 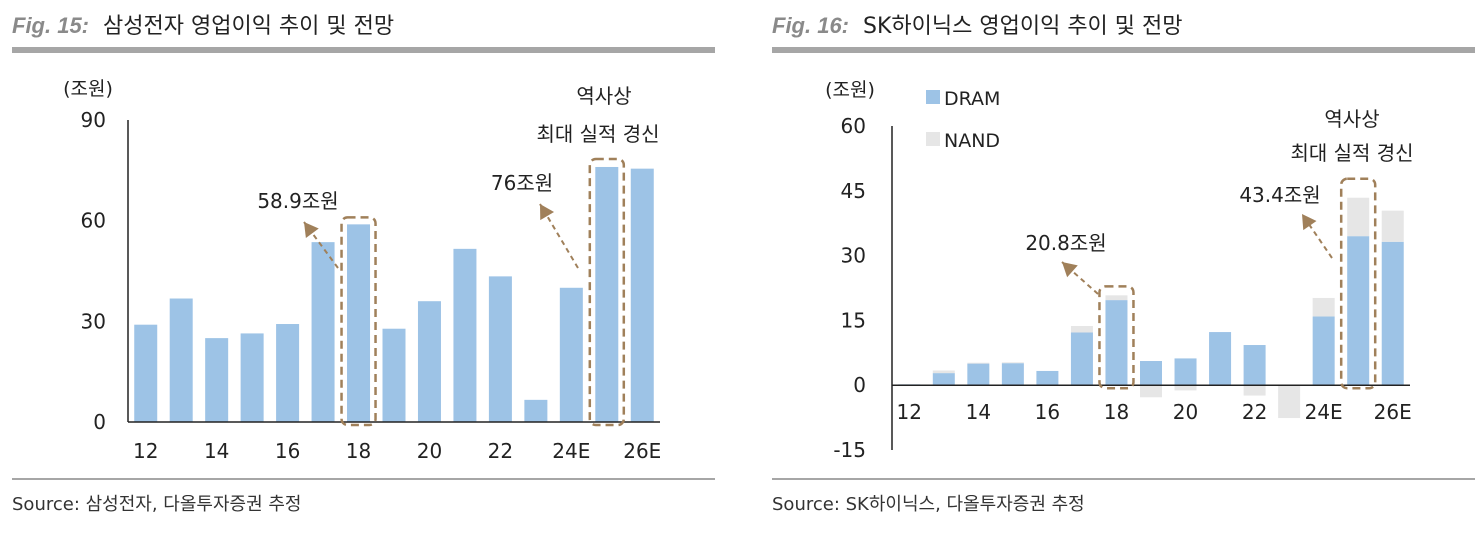 I want to click on dram-bar-26E, so click(x=1392, y=313).